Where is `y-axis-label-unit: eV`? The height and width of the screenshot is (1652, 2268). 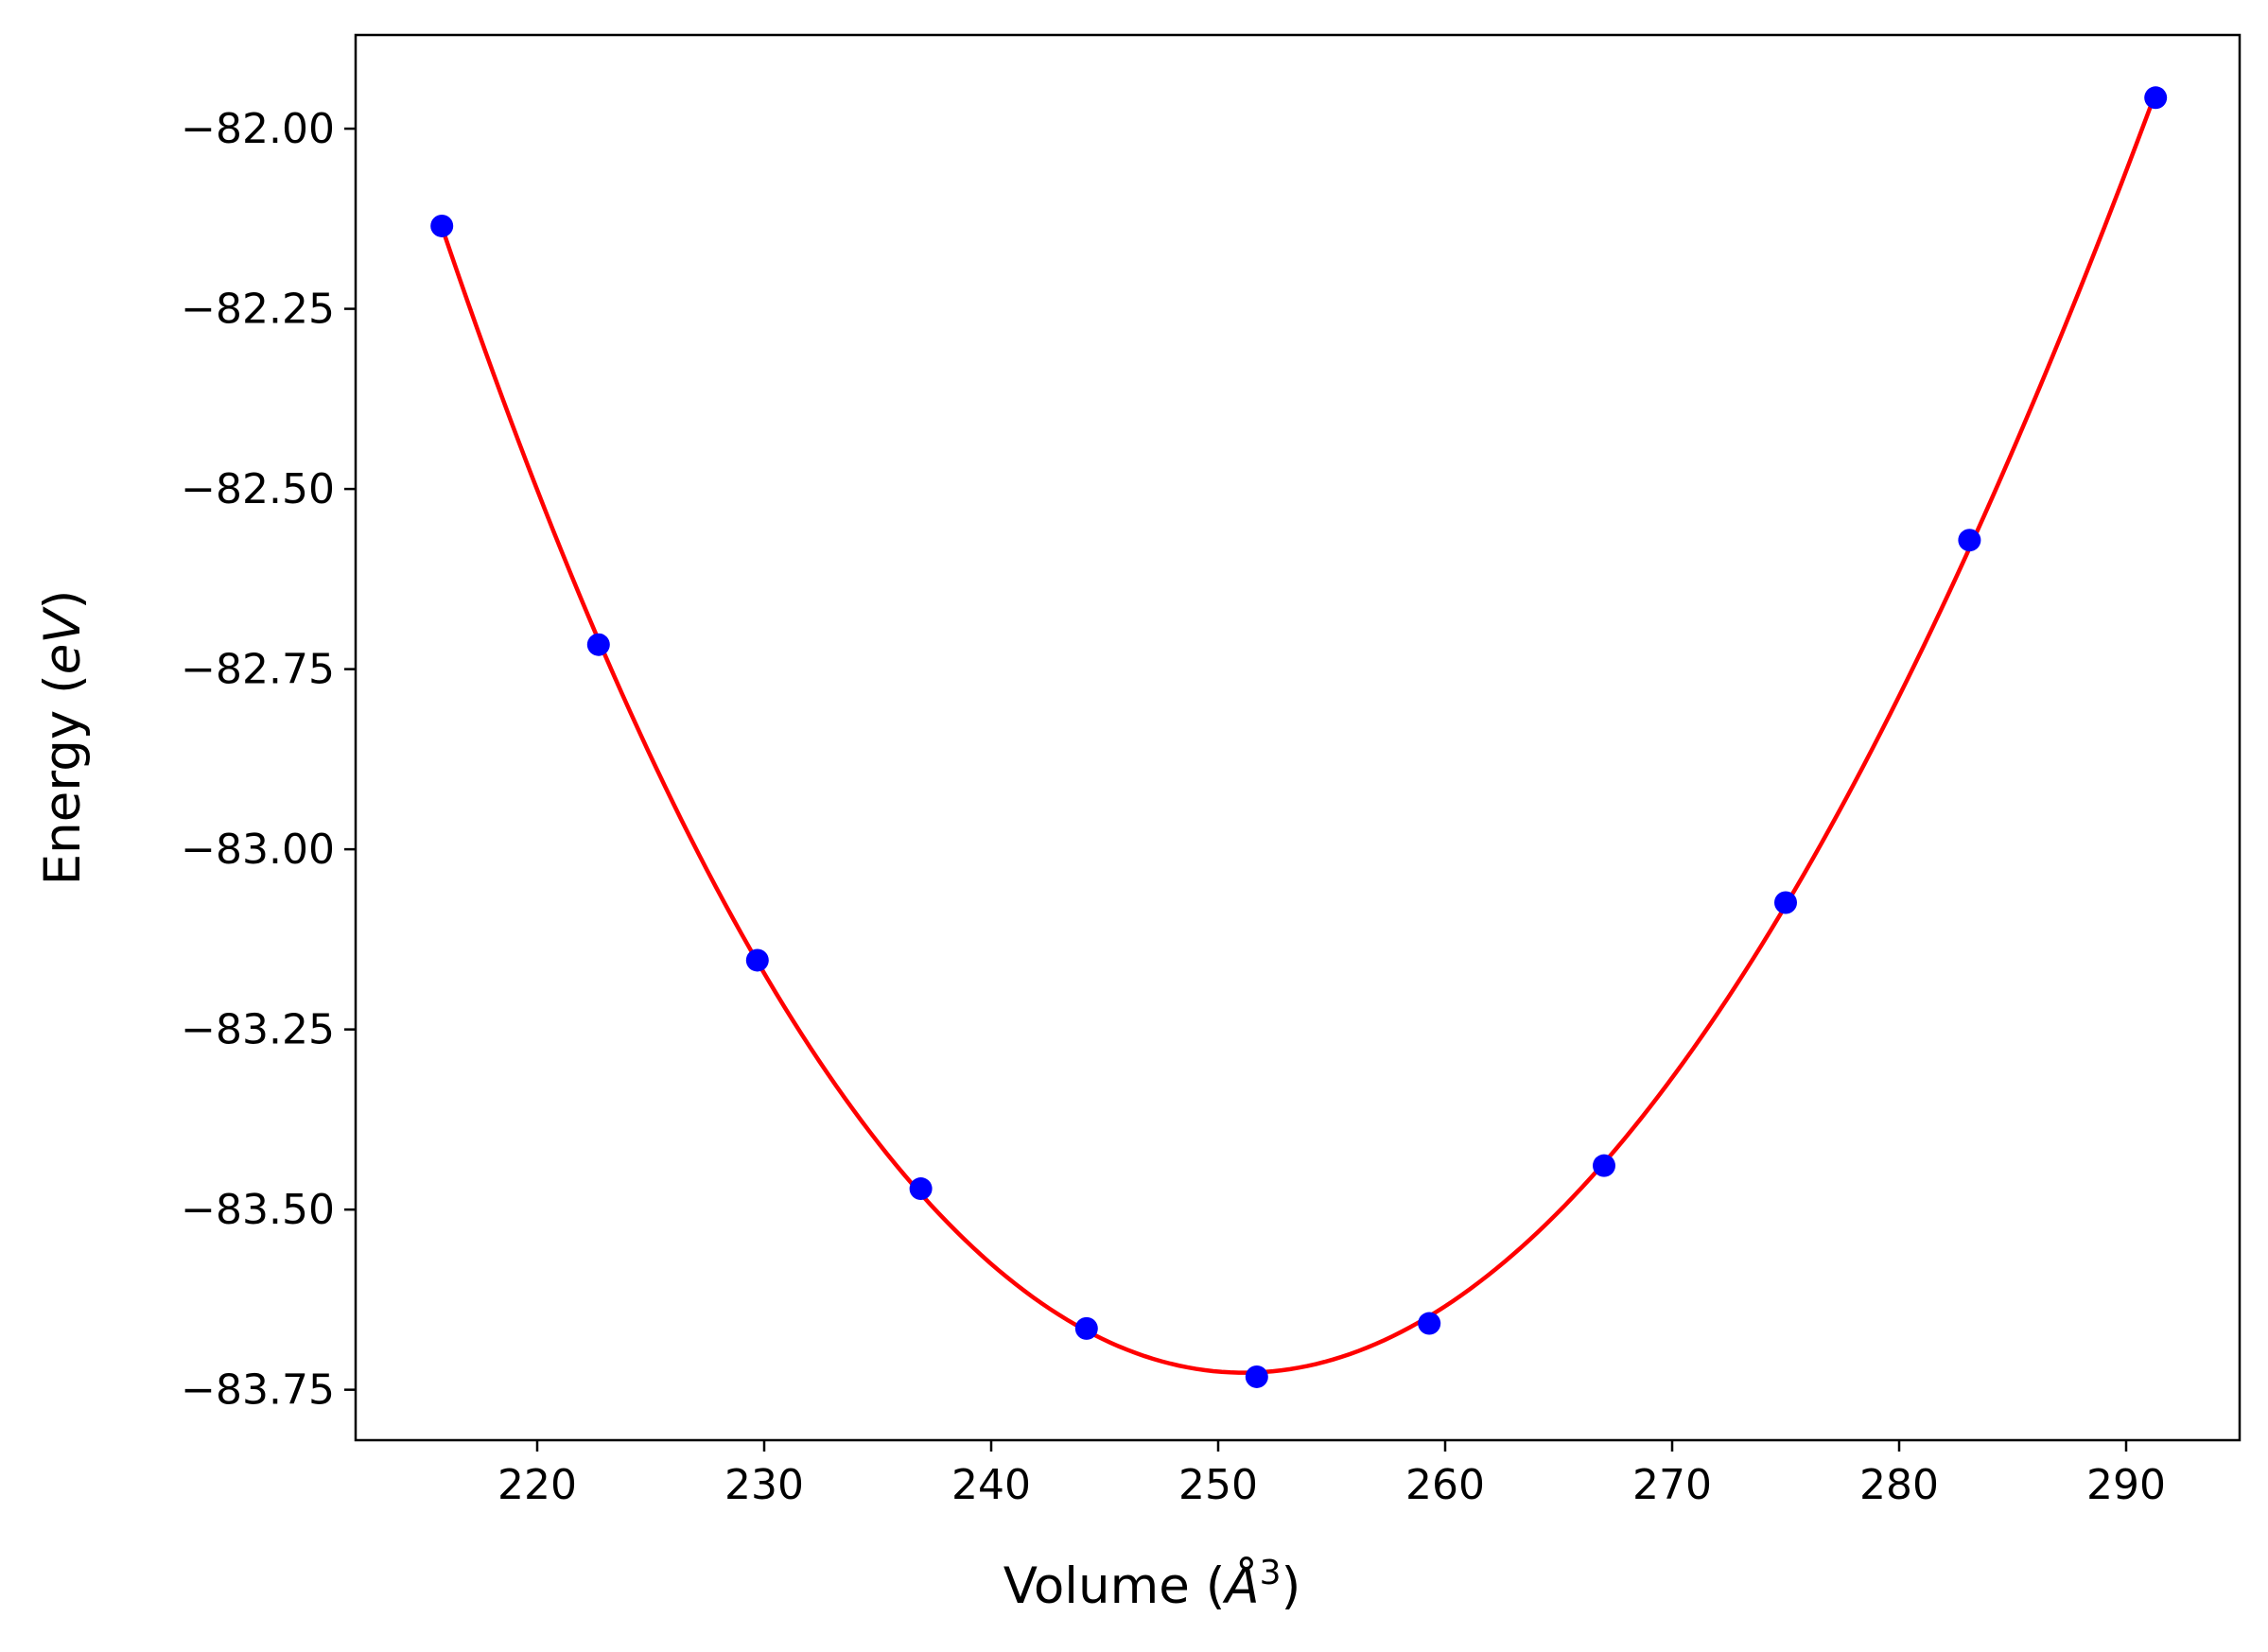
y-axis-label-unit: eV is located at coordinates (63, 641).